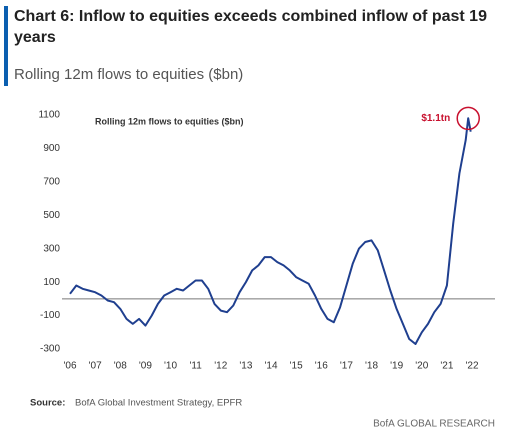 The image size is (511, 441). What do you see at coordinates (321, 366) in the screenshot?
I see `x-tick-label: '16` at bounding box center [321, 366].